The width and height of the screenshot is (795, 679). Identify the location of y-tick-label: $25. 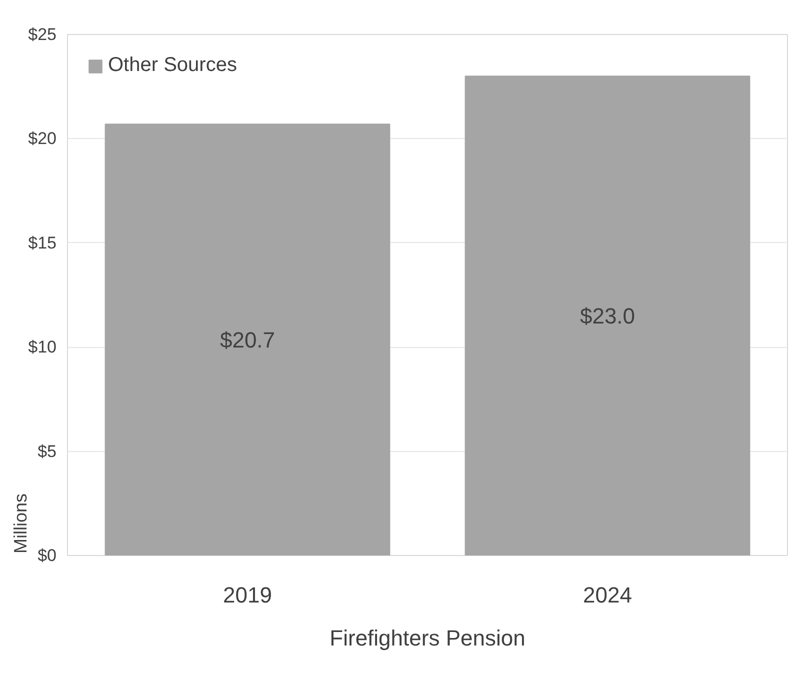
(42, 34).